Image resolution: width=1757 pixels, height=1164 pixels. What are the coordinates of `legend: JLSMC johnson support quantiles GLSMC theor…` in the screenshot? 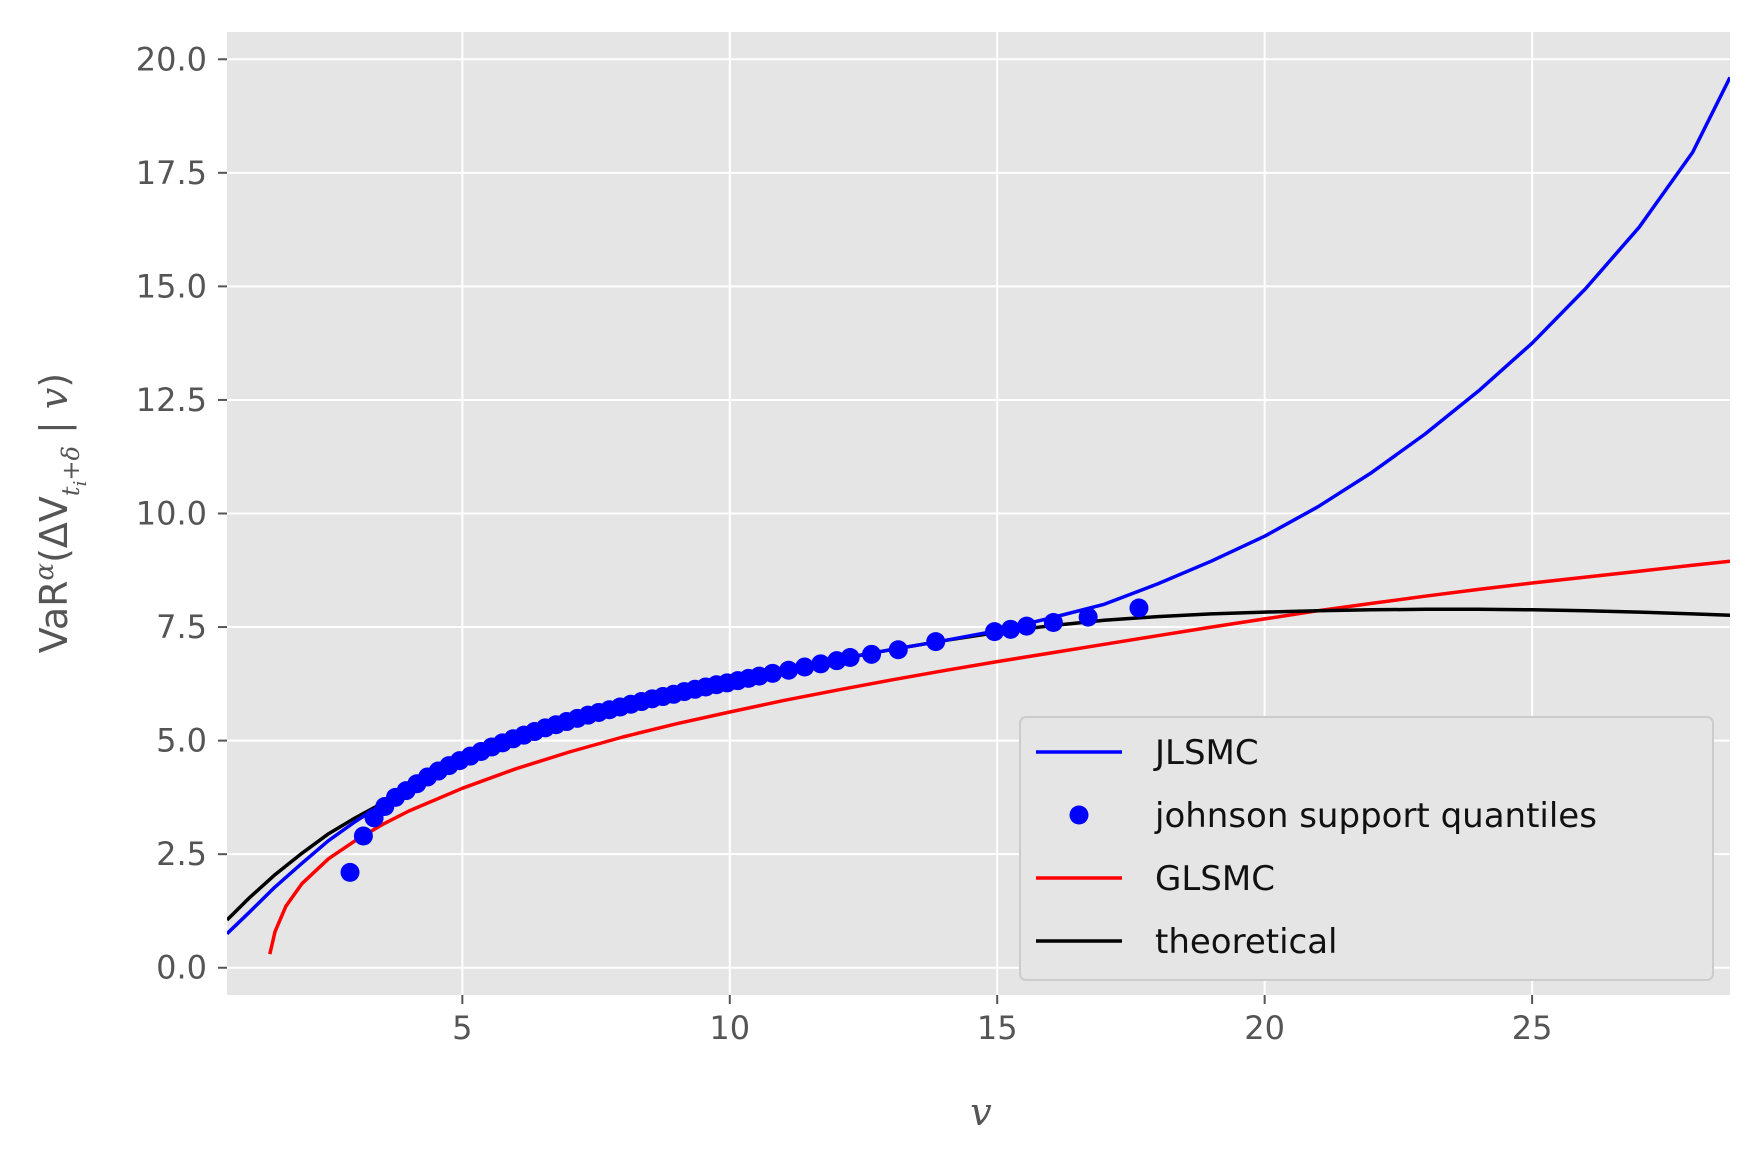 It's located at (1366, 848).